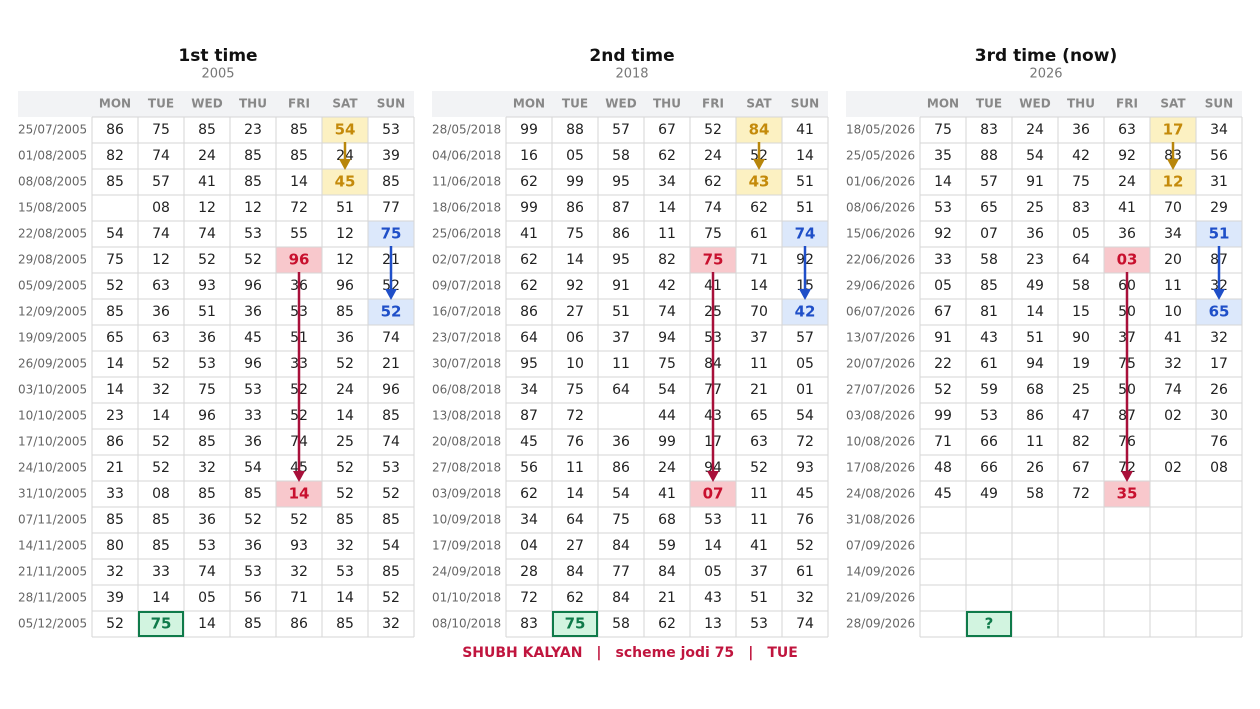 This screenshot has height=709, width=1260. I want to click on cell: 36, so click(253, 312).